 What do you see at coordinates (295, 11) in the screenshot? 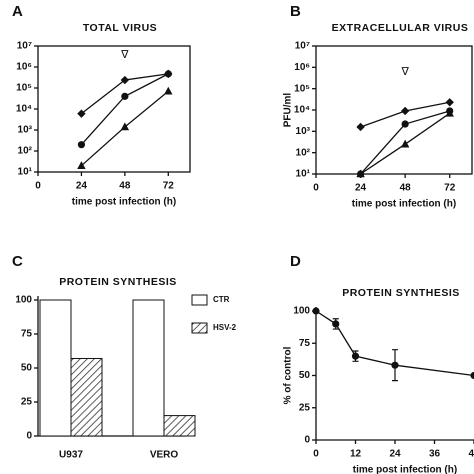
I see `panel-letter: B` at bounding box center [295, 11].